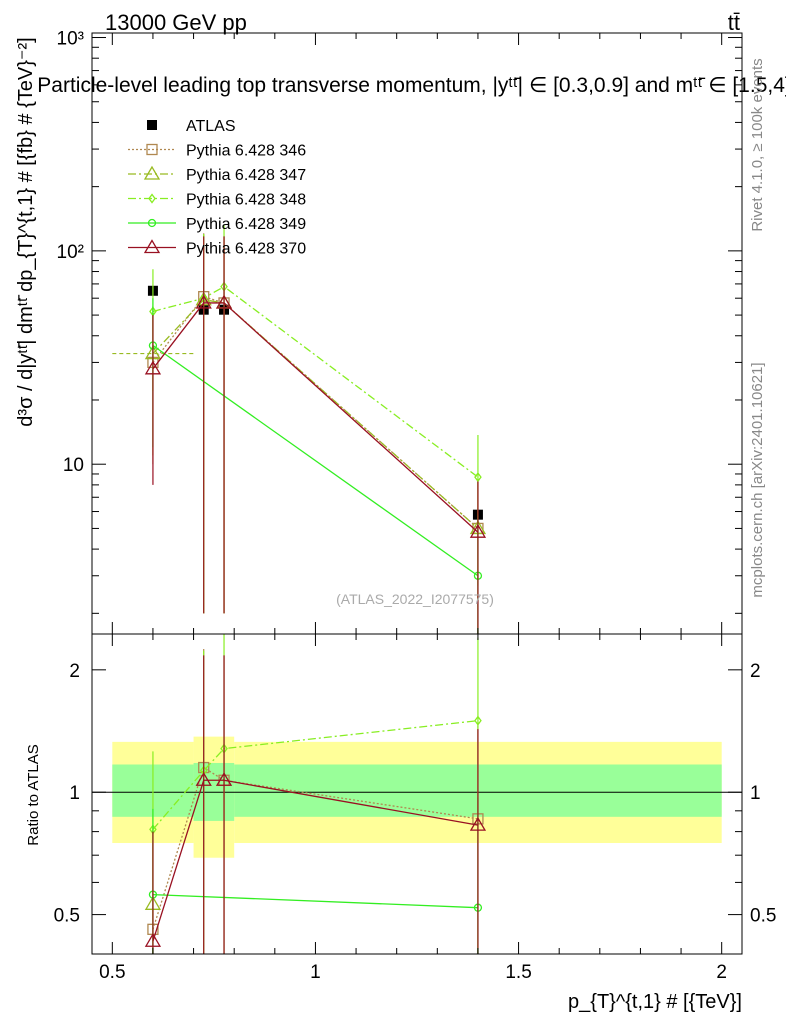 The height and width of the screenshot is (1024, 786). Describe the element at coordinates (73, 465) in the screenshot. I see `y-tick-label: 10` at that location.